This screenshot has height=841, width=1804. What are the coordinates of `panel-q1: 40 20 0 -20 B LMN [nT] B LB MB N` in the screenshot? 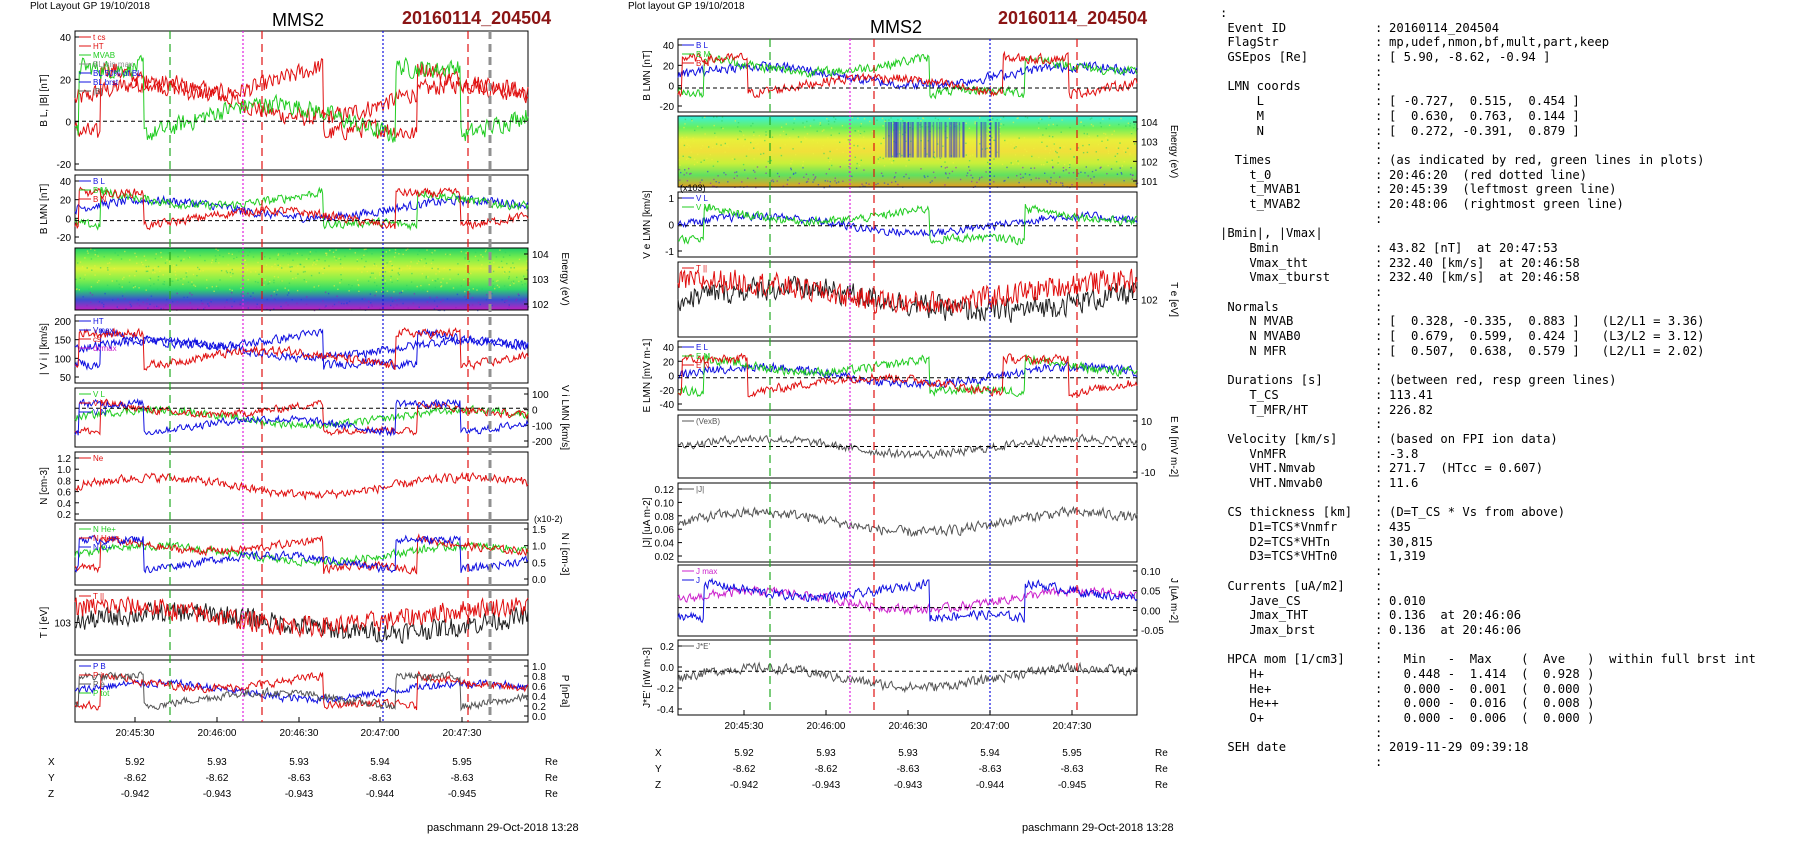 It's located at (890, 75).